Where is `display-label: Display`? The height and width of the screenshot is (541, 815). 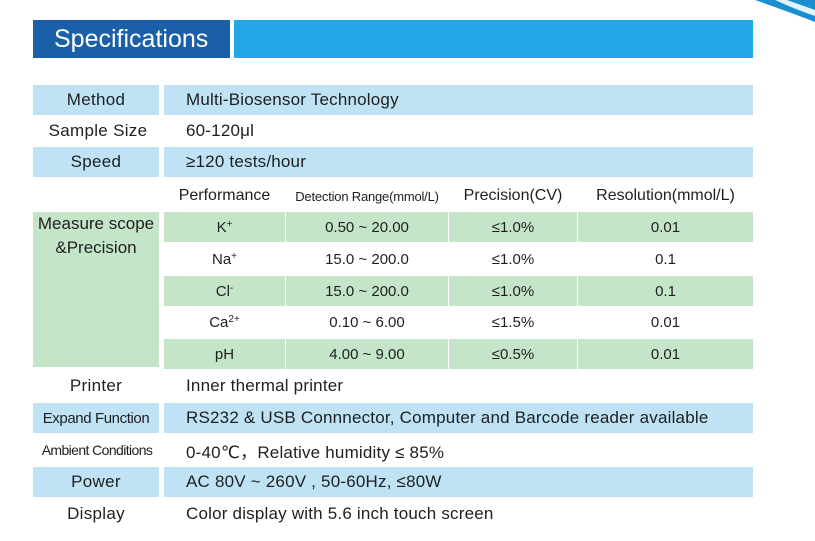 display-label: Display is located at coordinates (96, 513).